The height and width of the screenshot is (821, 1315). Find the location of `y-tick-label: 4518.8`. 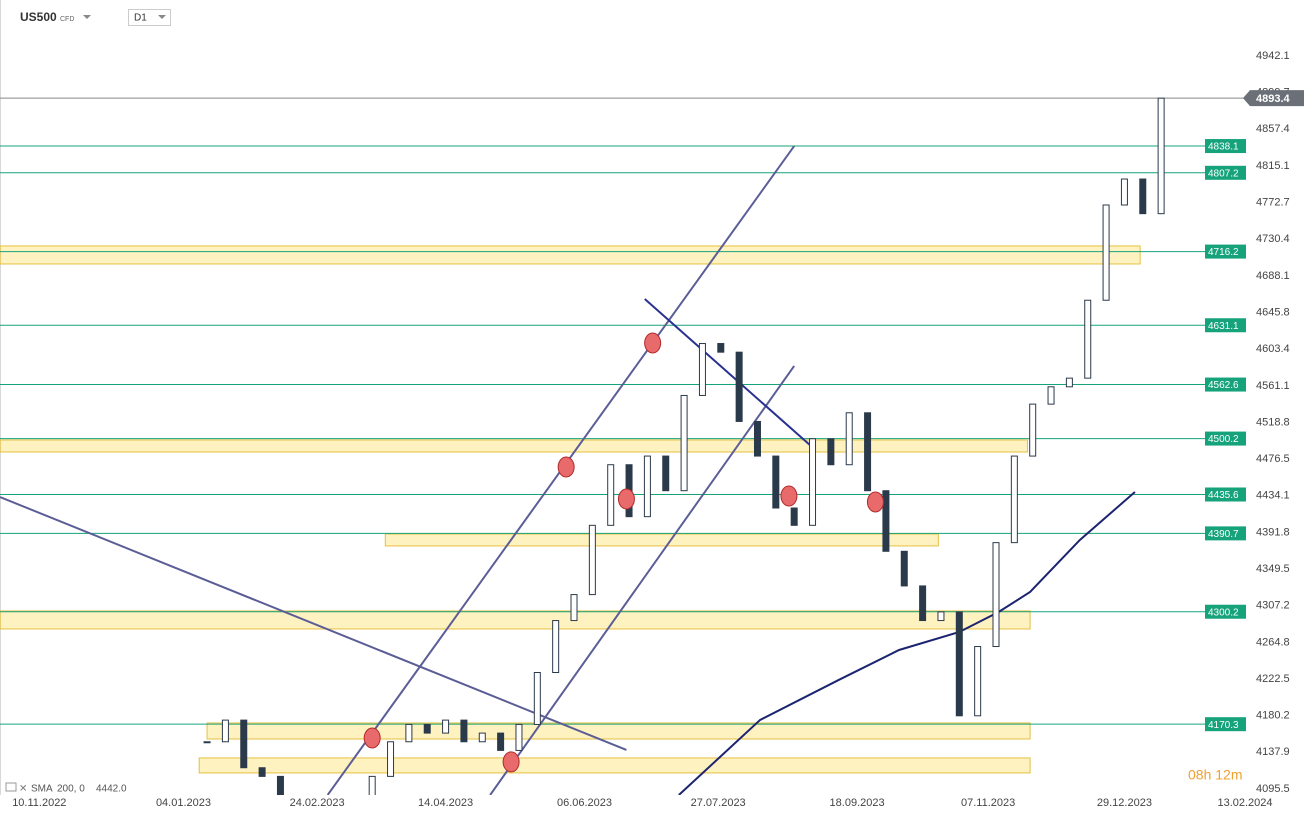

y-tick-label: 4518.8 is located at coordinates (1273, 422).